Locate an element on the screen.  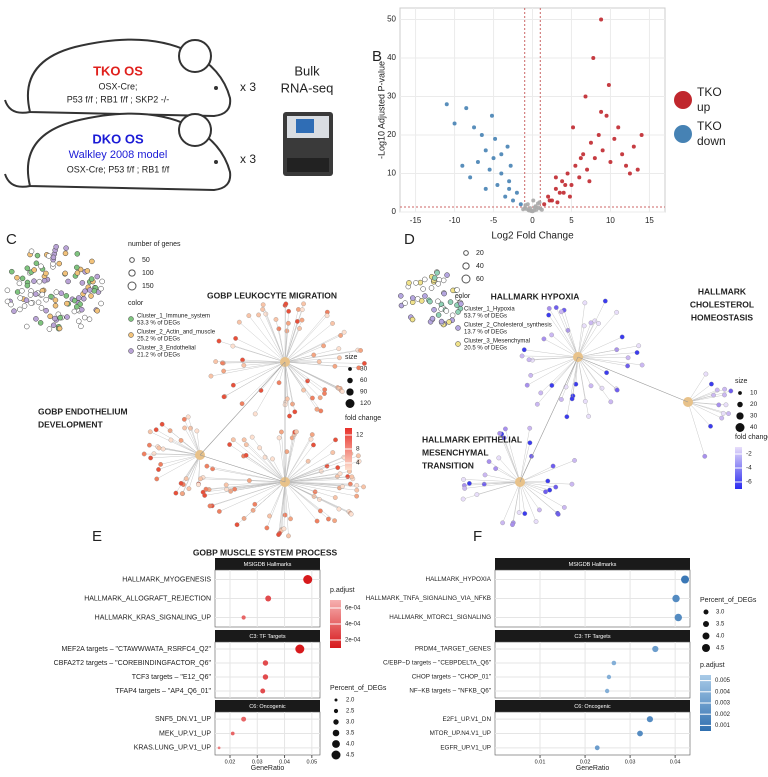
facet-panel is located at coordinates (267, 670).